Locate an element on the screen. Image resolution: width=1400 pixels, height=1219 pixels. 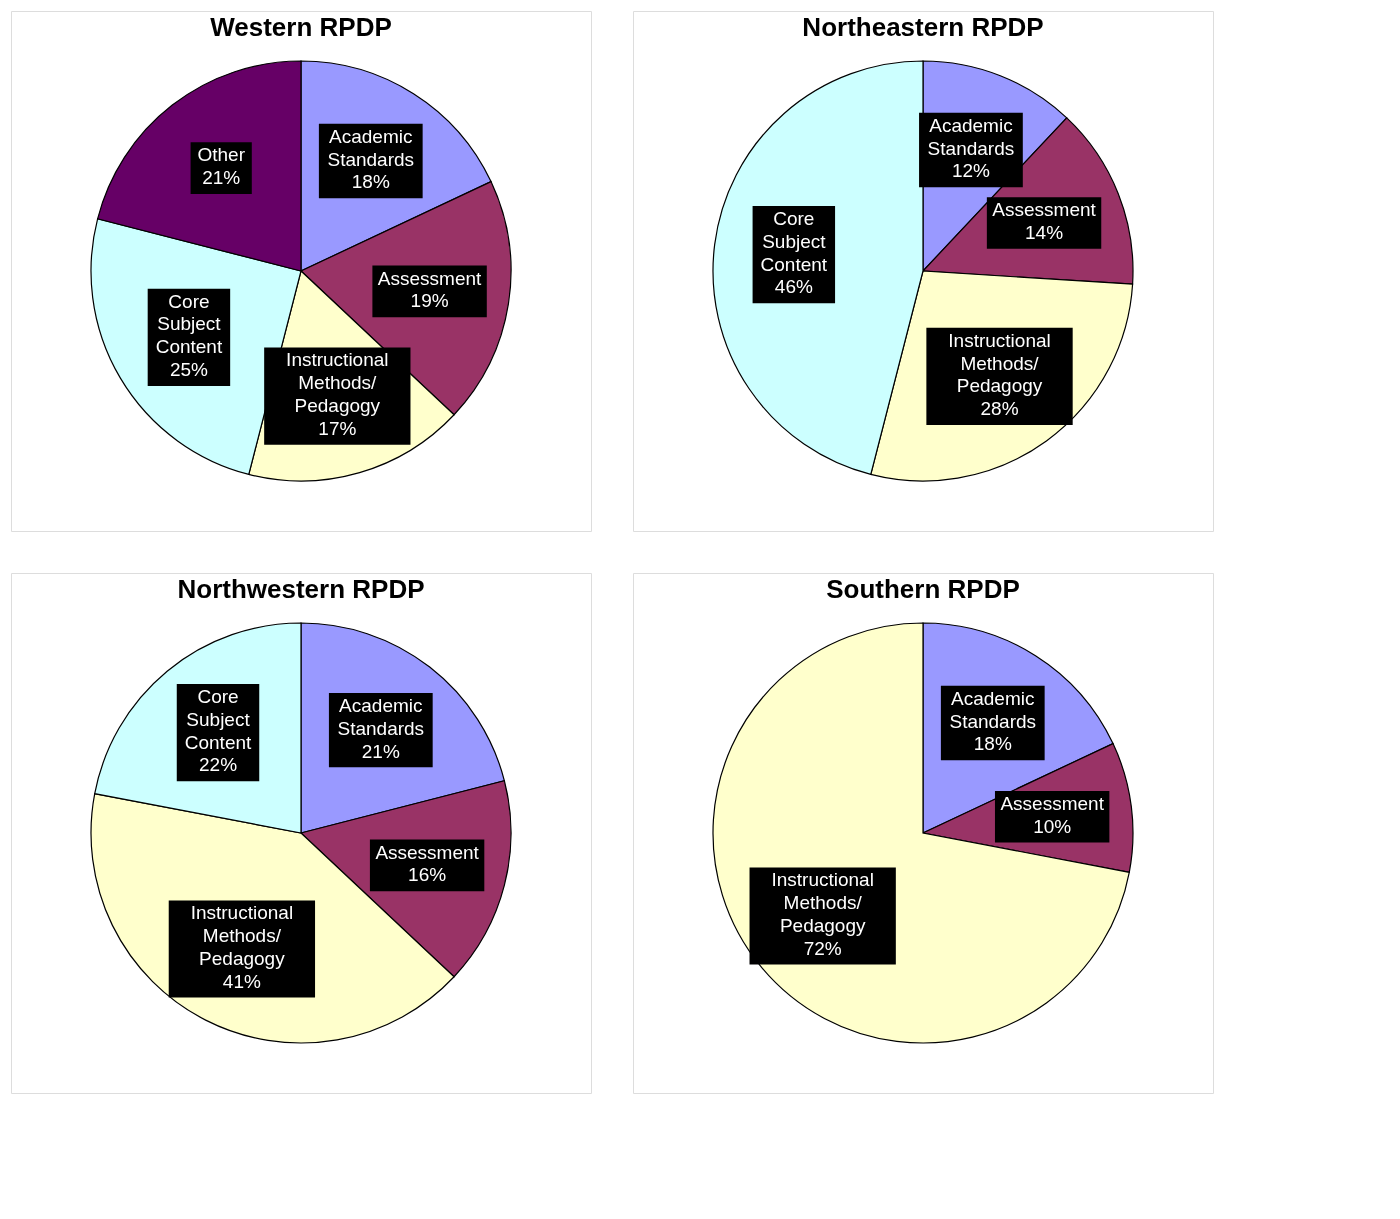
data-label: 22% is located at coordinates (218, 765).